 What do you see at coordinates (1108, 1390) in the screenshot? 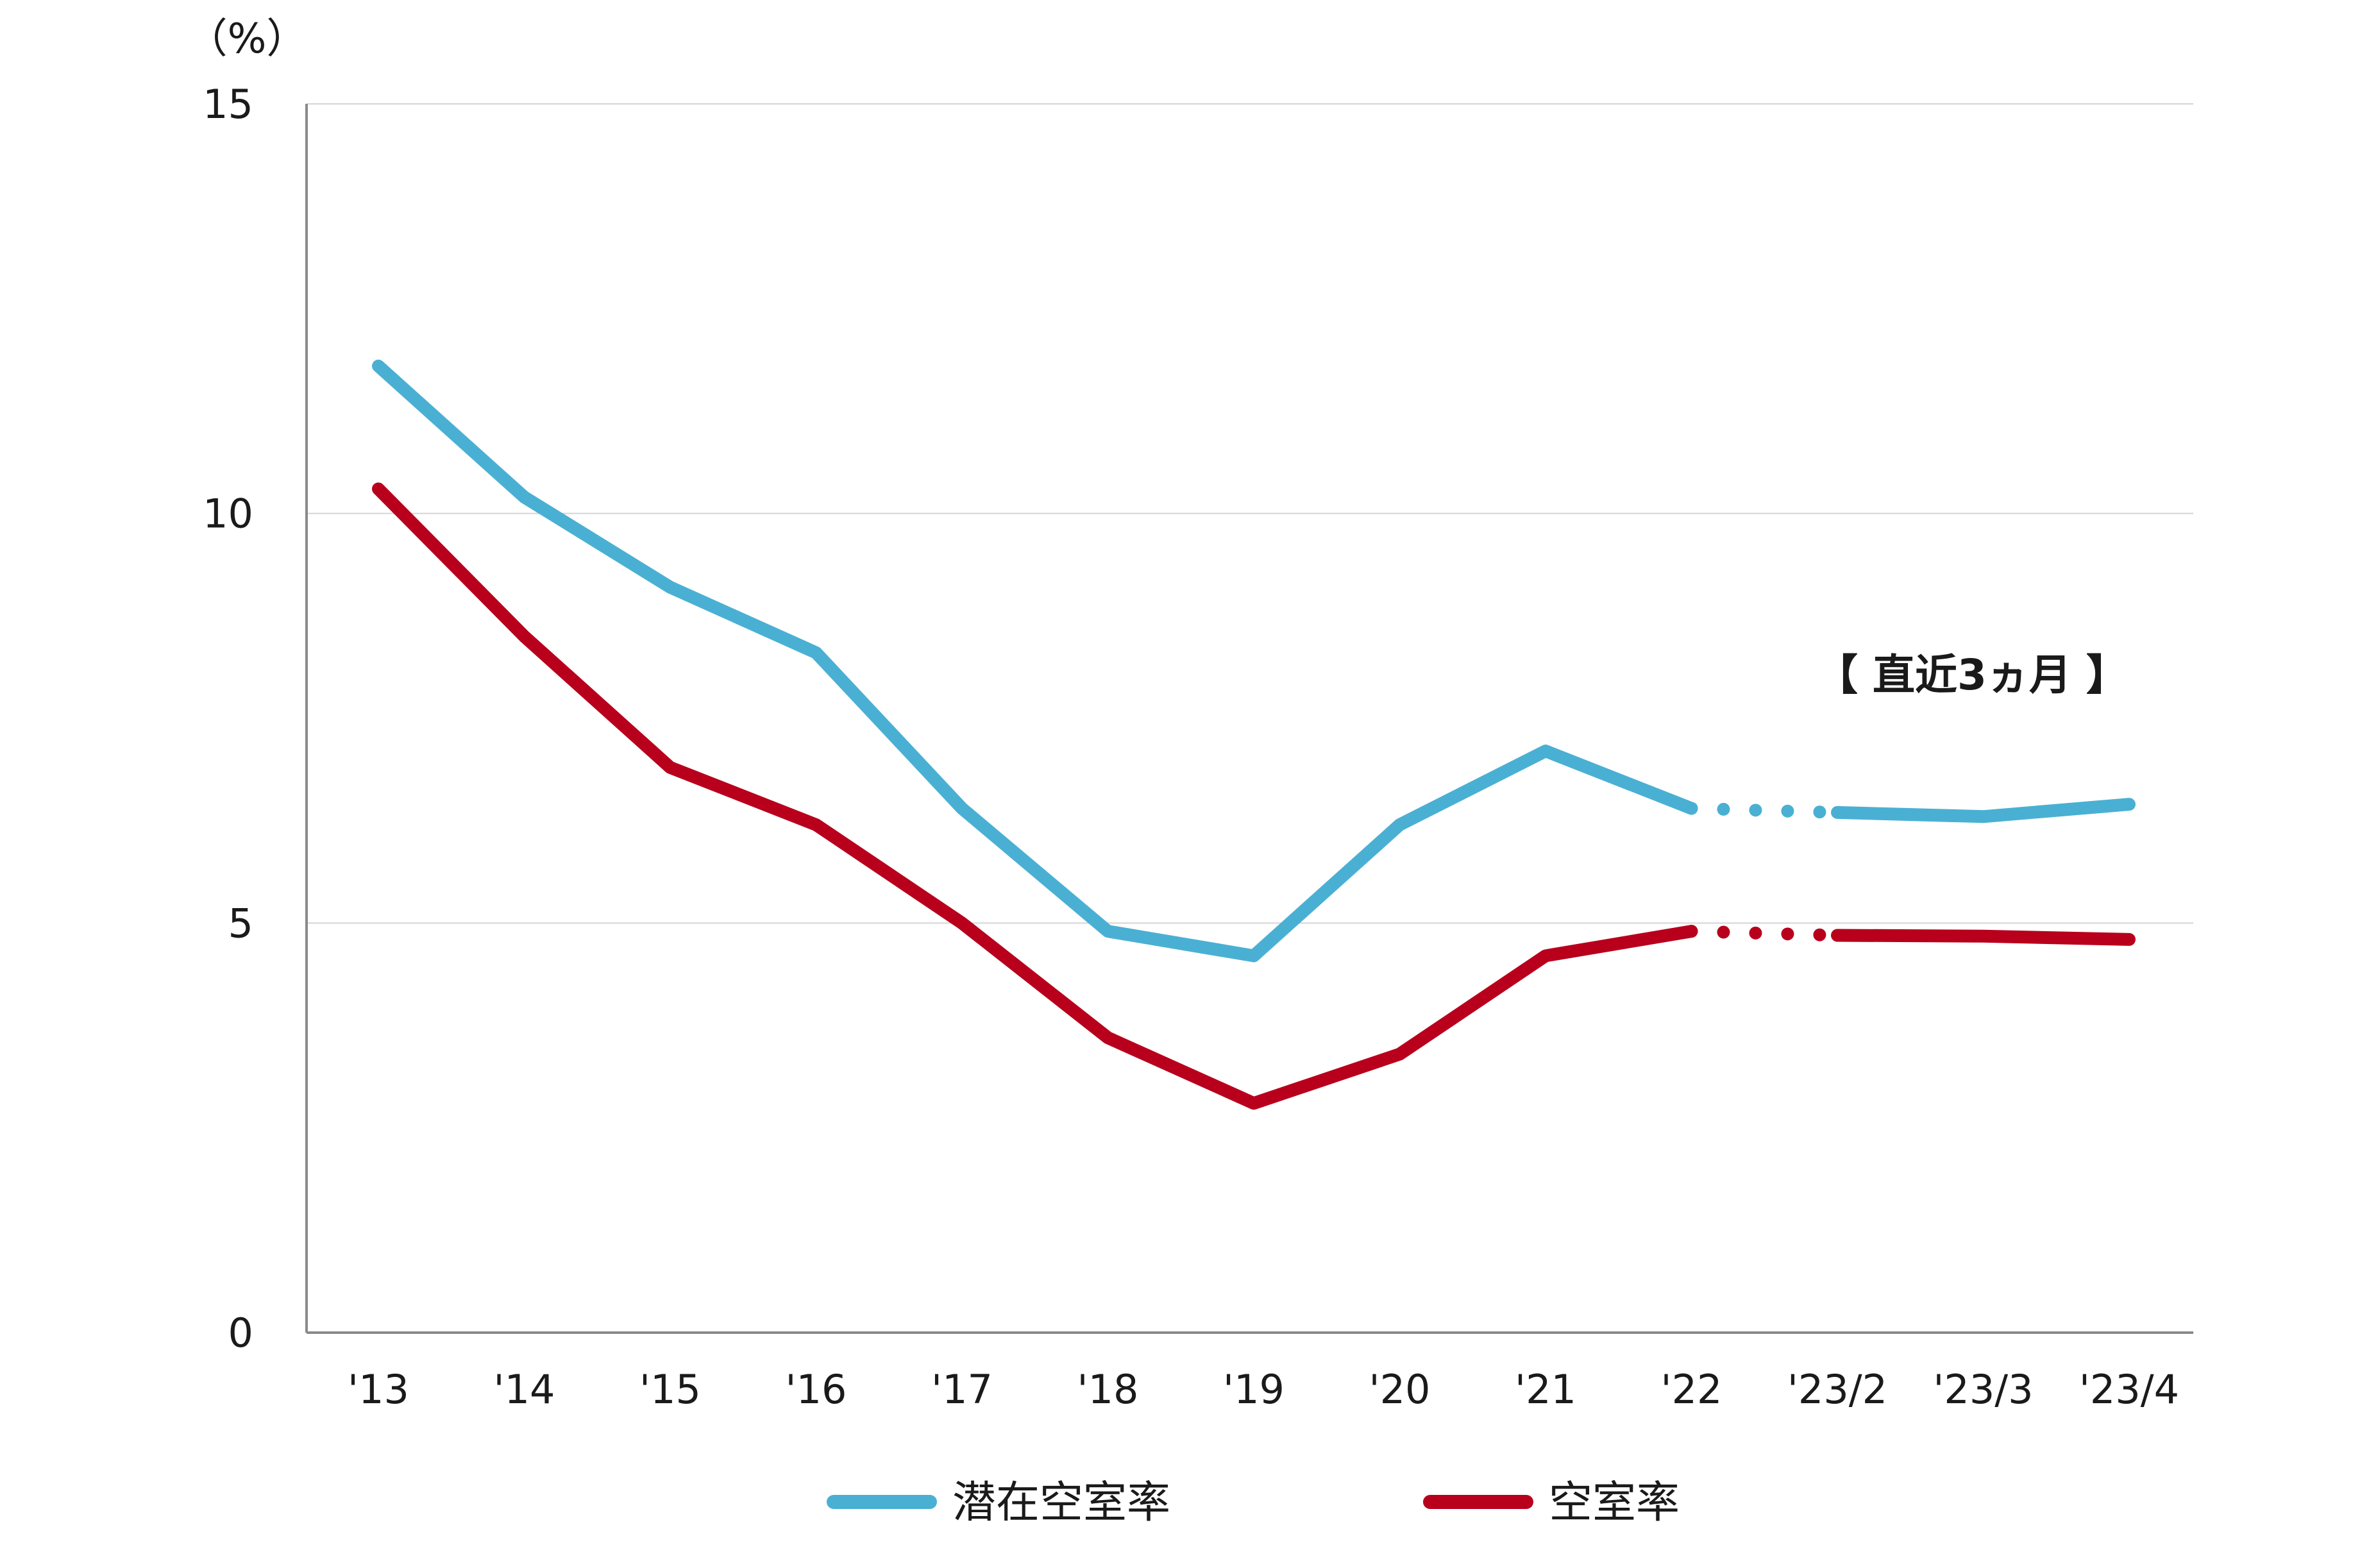
I see `x-tick-label: '18` at bounding box center [1108, 1390].